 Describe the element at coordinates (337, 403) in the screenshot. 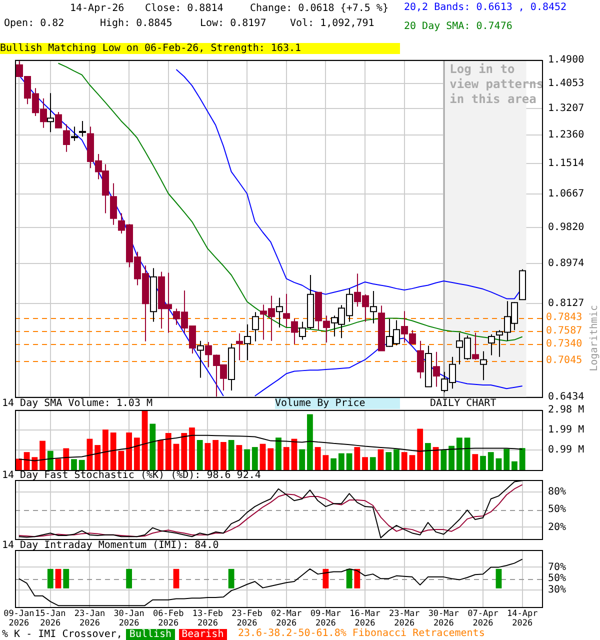

I see `text: Volume By Price` at that location.